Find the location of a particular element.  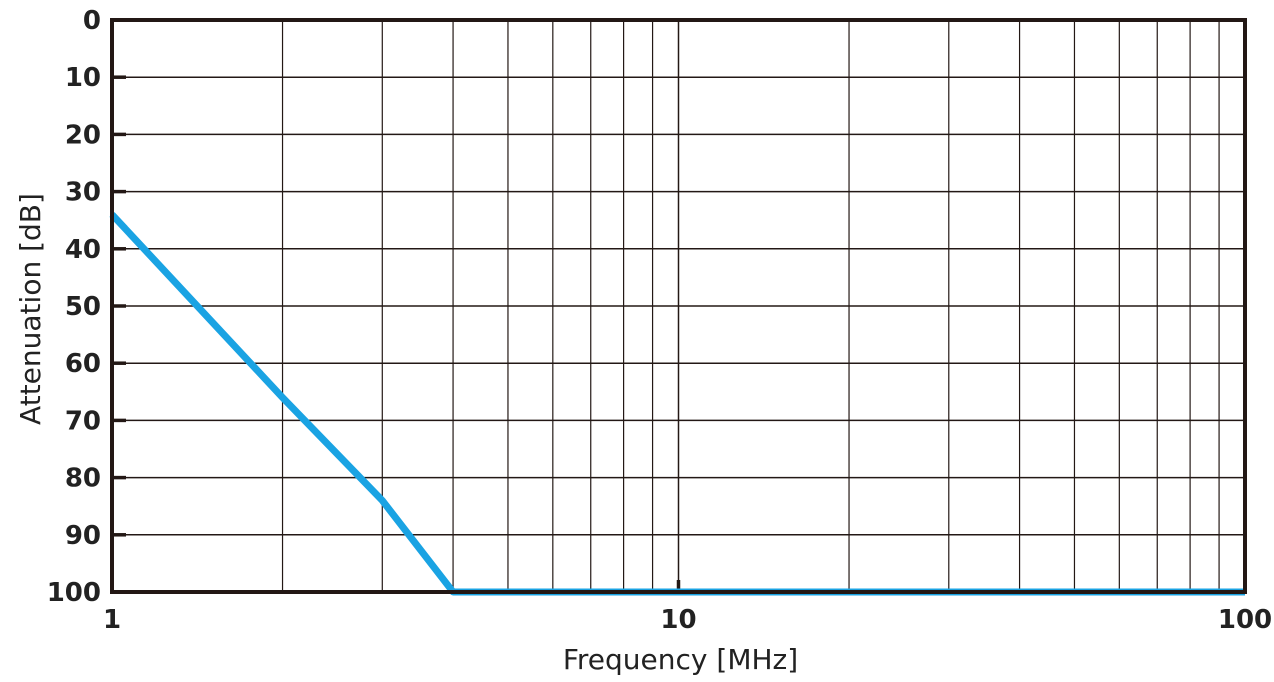

x-tick-labels: 1 10 100 is located at coordinates (687, 620).